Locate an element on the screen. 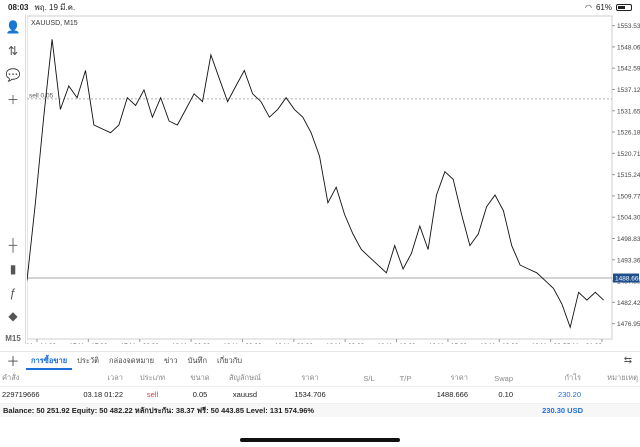 The image size is (640, 447). home-indicator is located at coordinates (320, 440).